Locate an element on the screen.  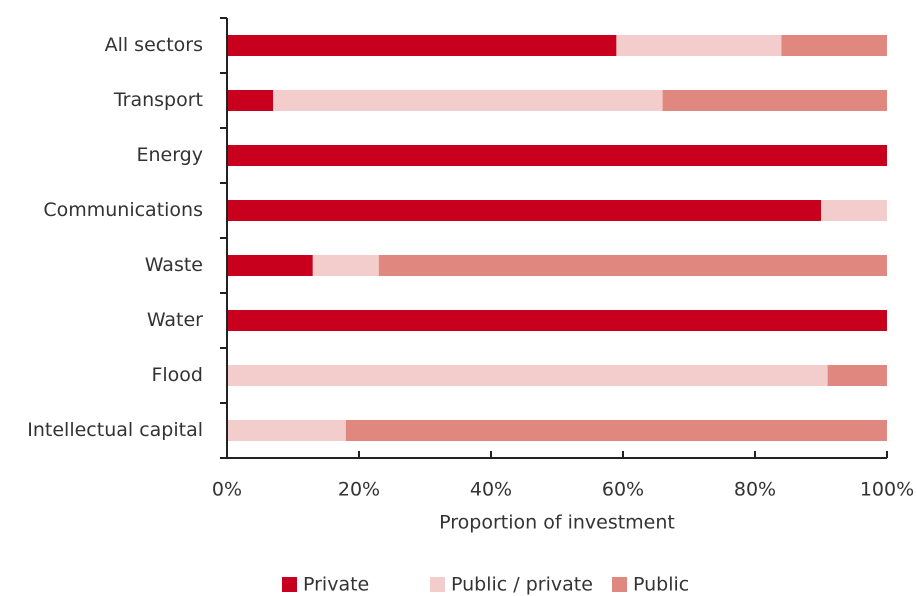
legend-label: Private is located at coordinates (336, 585).